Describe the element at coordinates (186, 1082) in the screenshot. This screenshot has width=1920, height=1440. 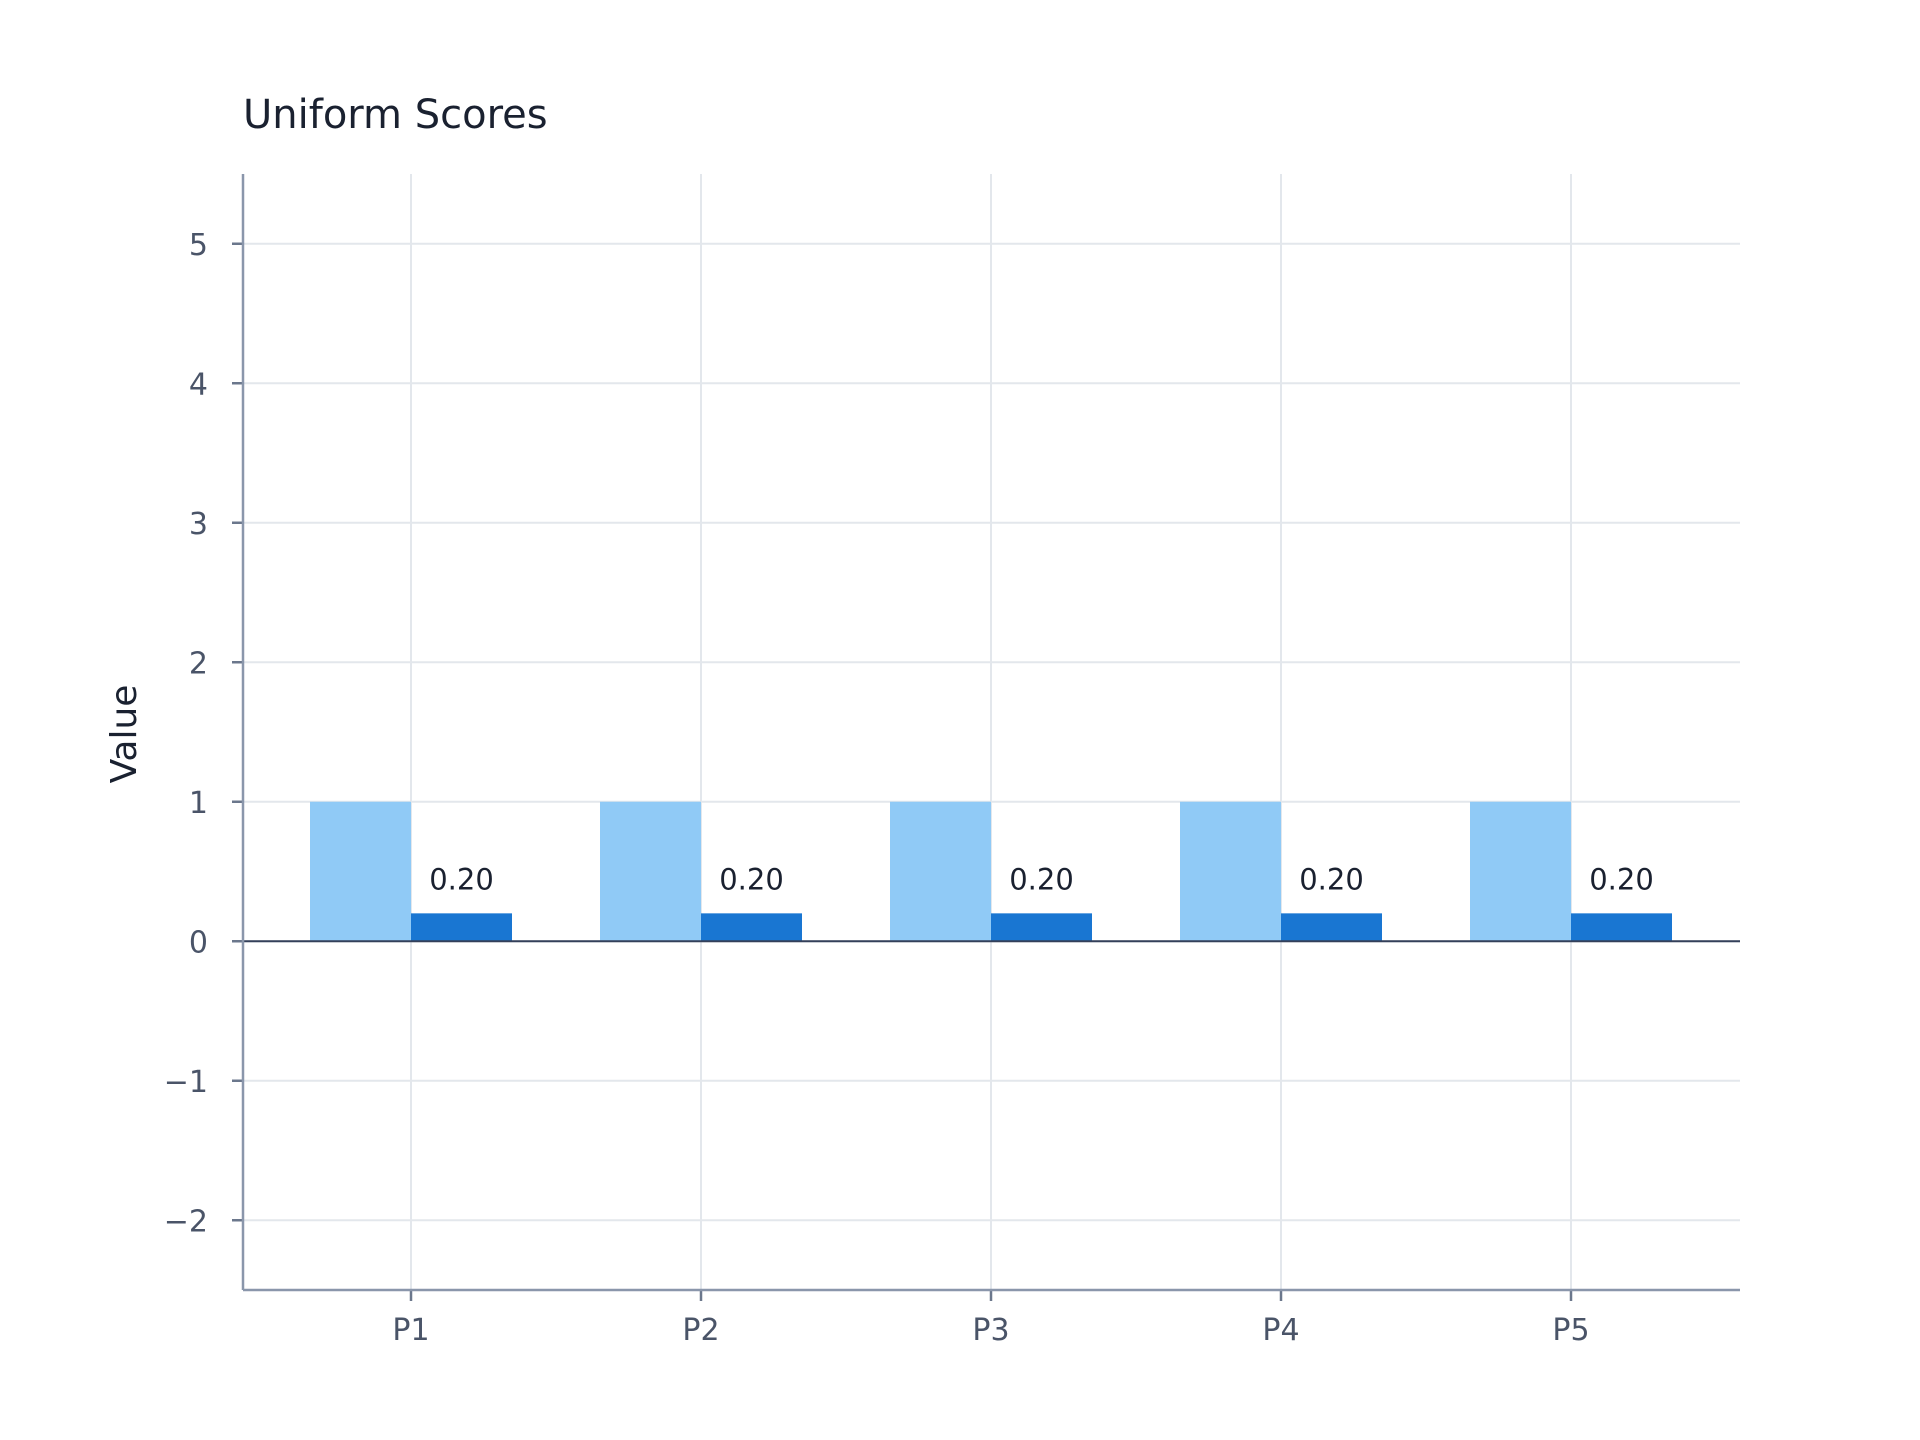
I see `y-tick-label: −1` at that location.